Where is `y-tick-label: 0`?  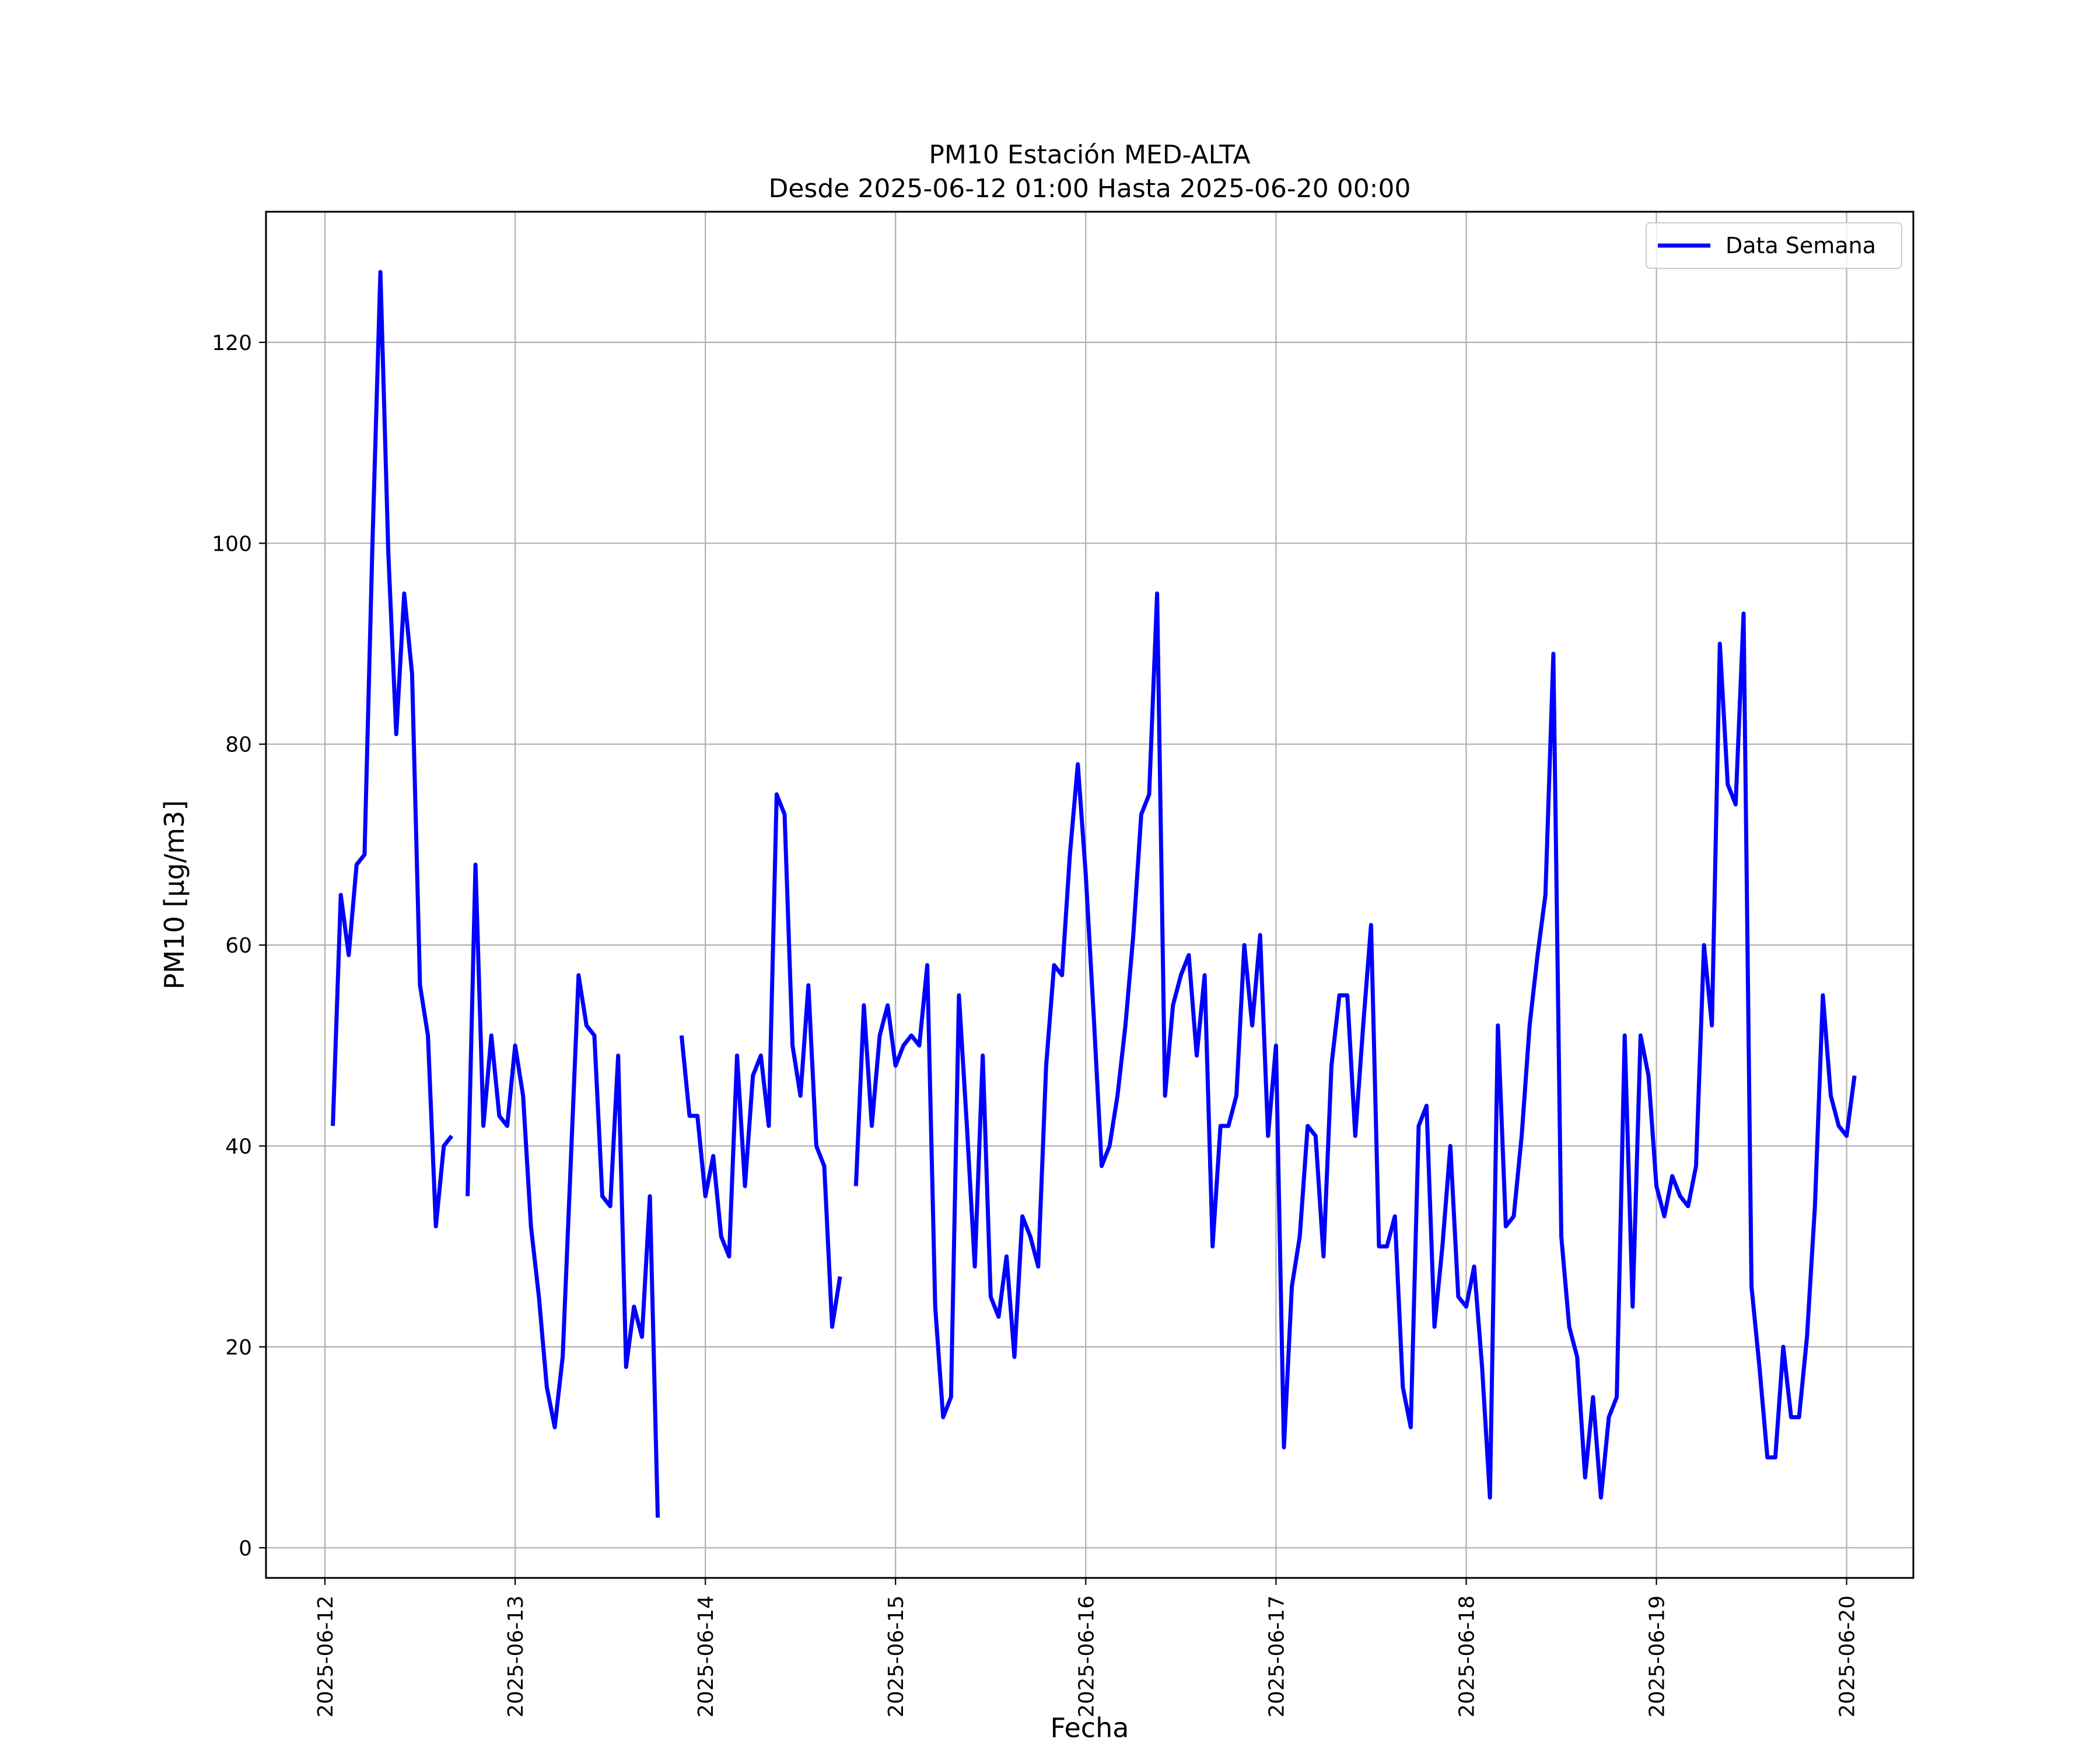
y-tick-label: 0 is located at coordinates (245, 1548).